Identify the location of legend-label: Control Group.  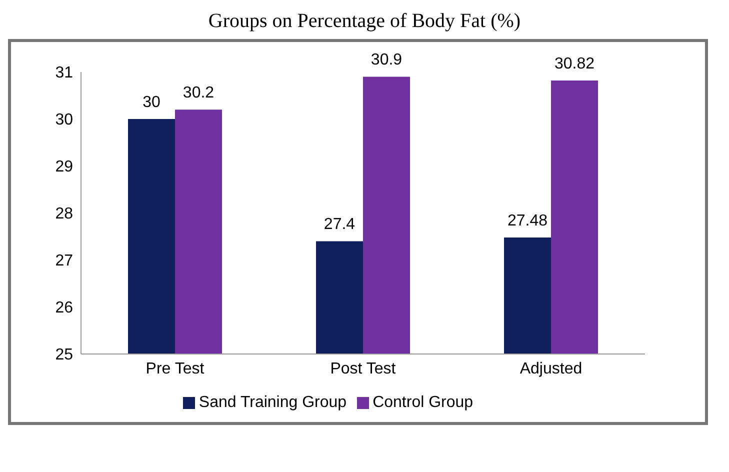
(423, 402).